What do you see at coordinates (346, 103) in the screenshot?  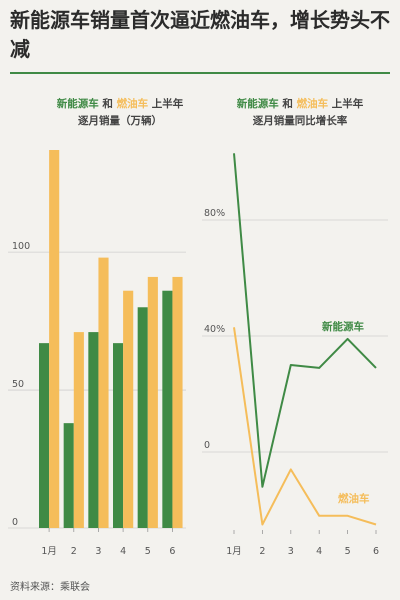 I see `line-chart-title-part-3: 上半年` at bounding box center [346, 103].